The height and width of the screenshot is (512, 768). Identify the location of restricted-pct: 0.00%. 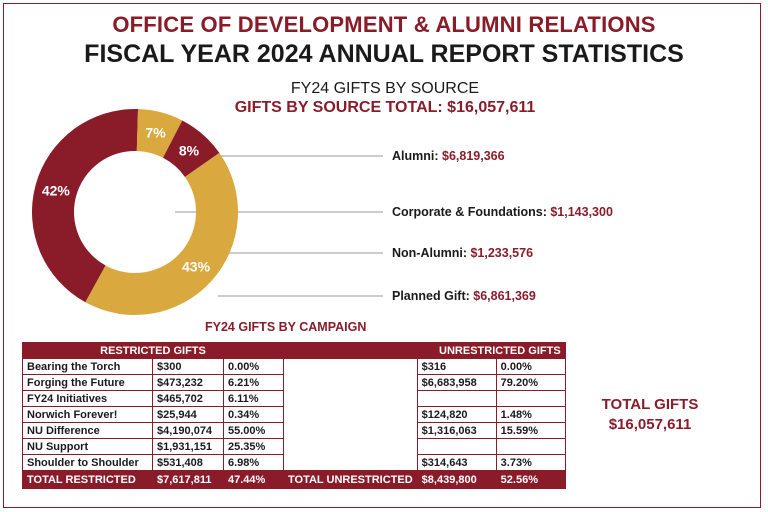
(253, 366).